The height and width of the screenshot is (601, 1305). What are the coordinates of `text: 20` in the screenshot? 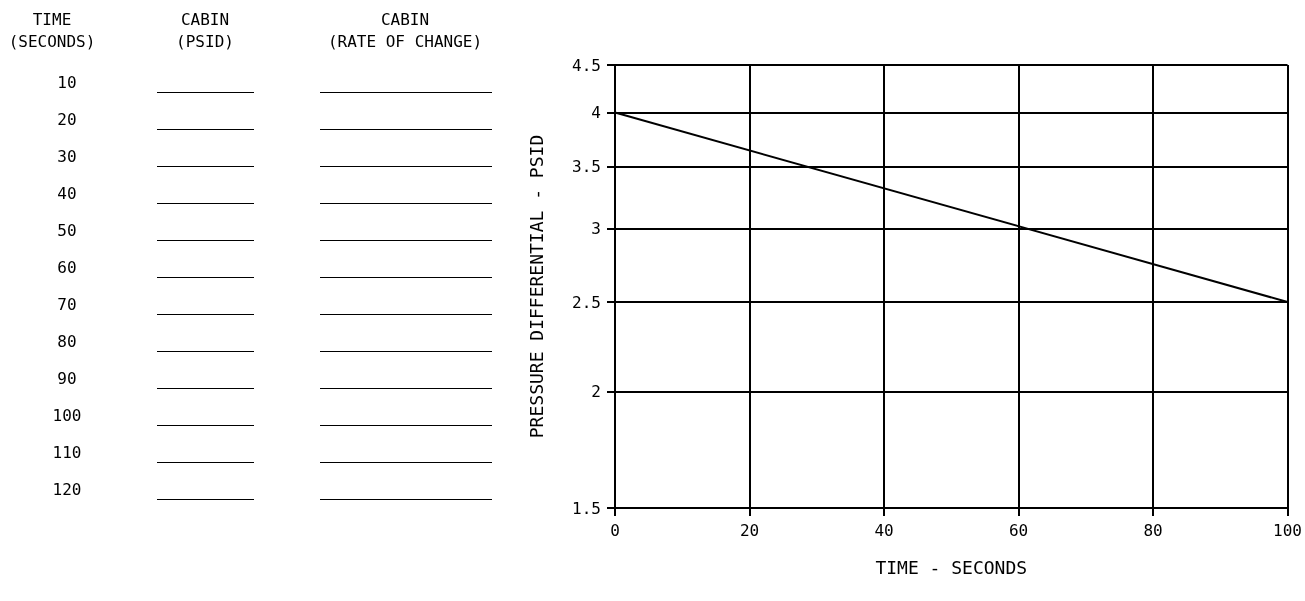 It's located at (67, 119).